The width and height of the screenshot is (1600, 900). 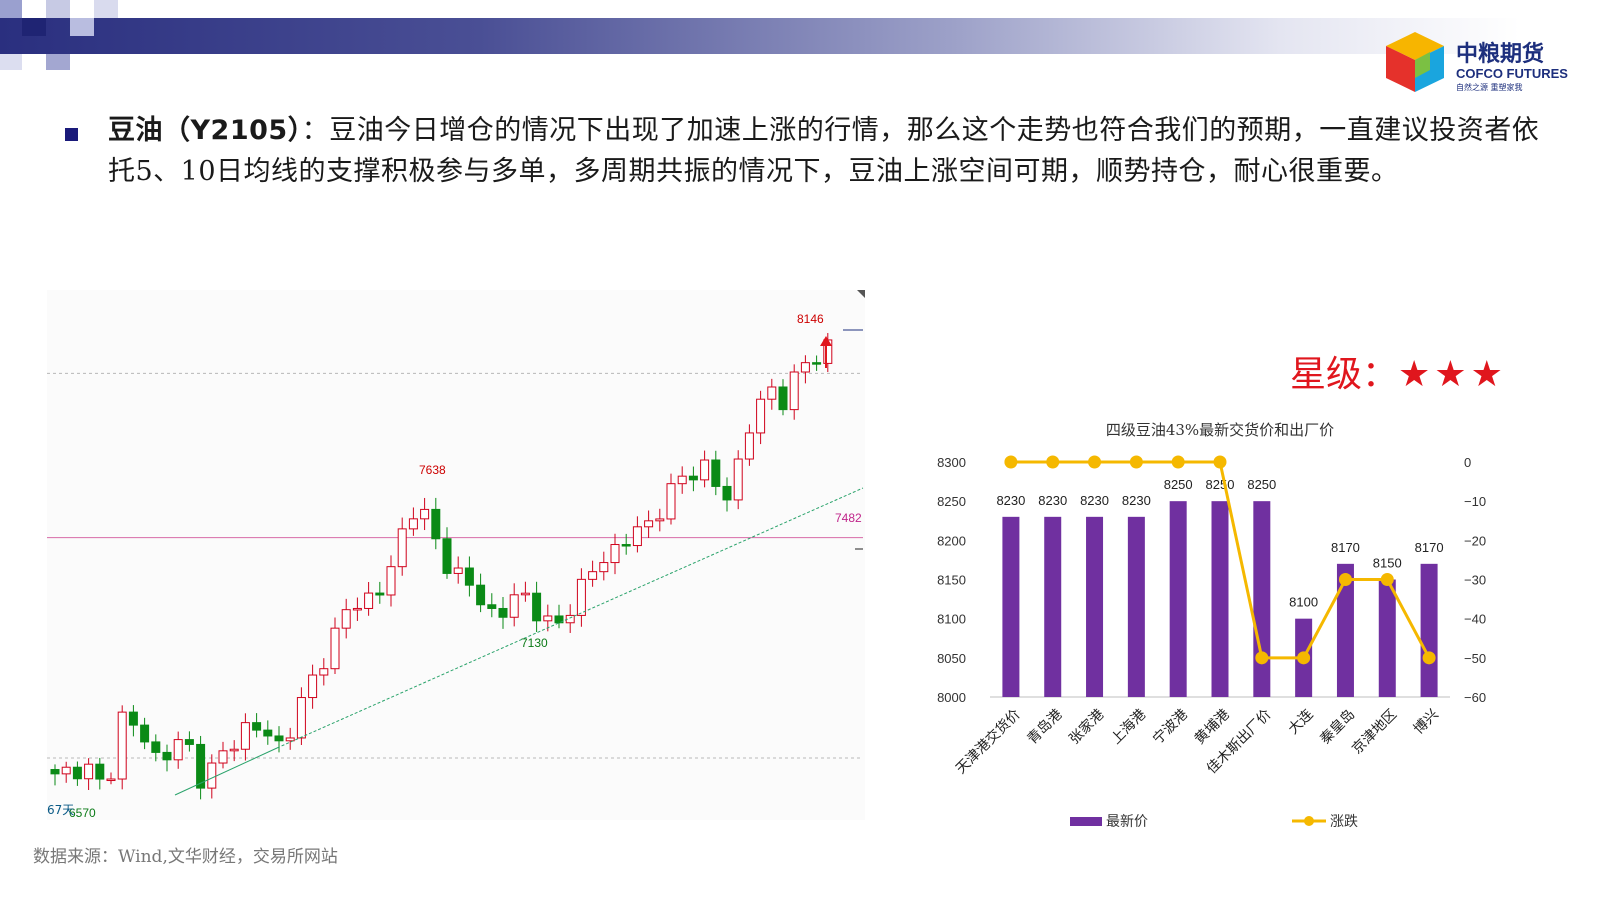 I want to click on category-label: 大连, so click(x=1300, y=722).